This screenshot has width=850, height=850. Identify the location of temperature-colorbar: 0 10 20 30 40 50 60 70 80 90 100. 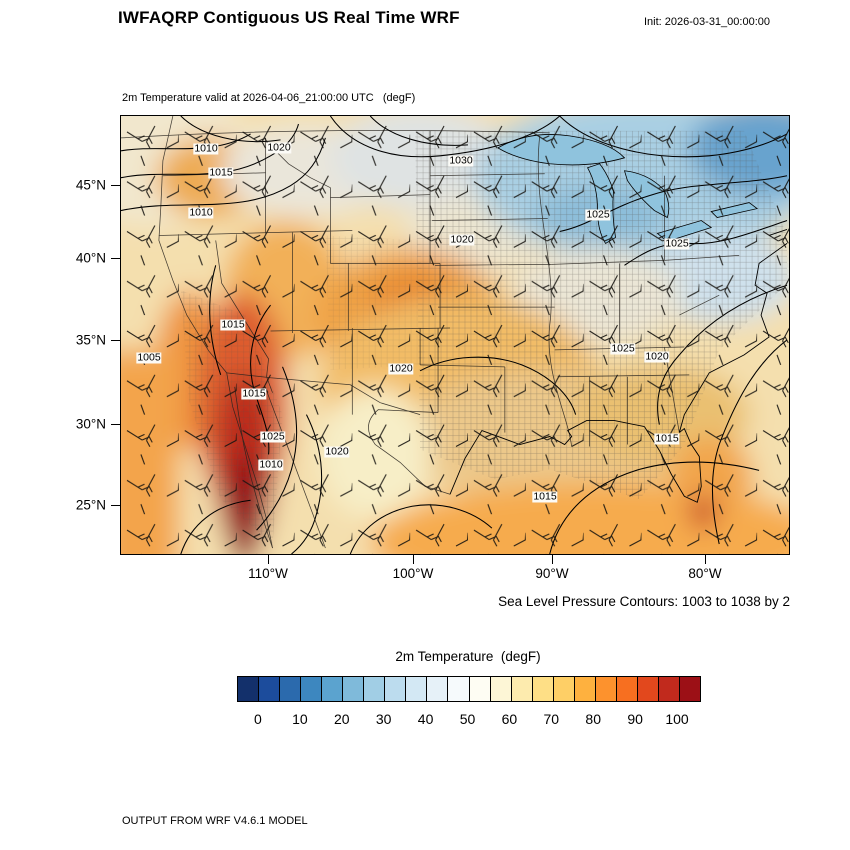
(469, 702).